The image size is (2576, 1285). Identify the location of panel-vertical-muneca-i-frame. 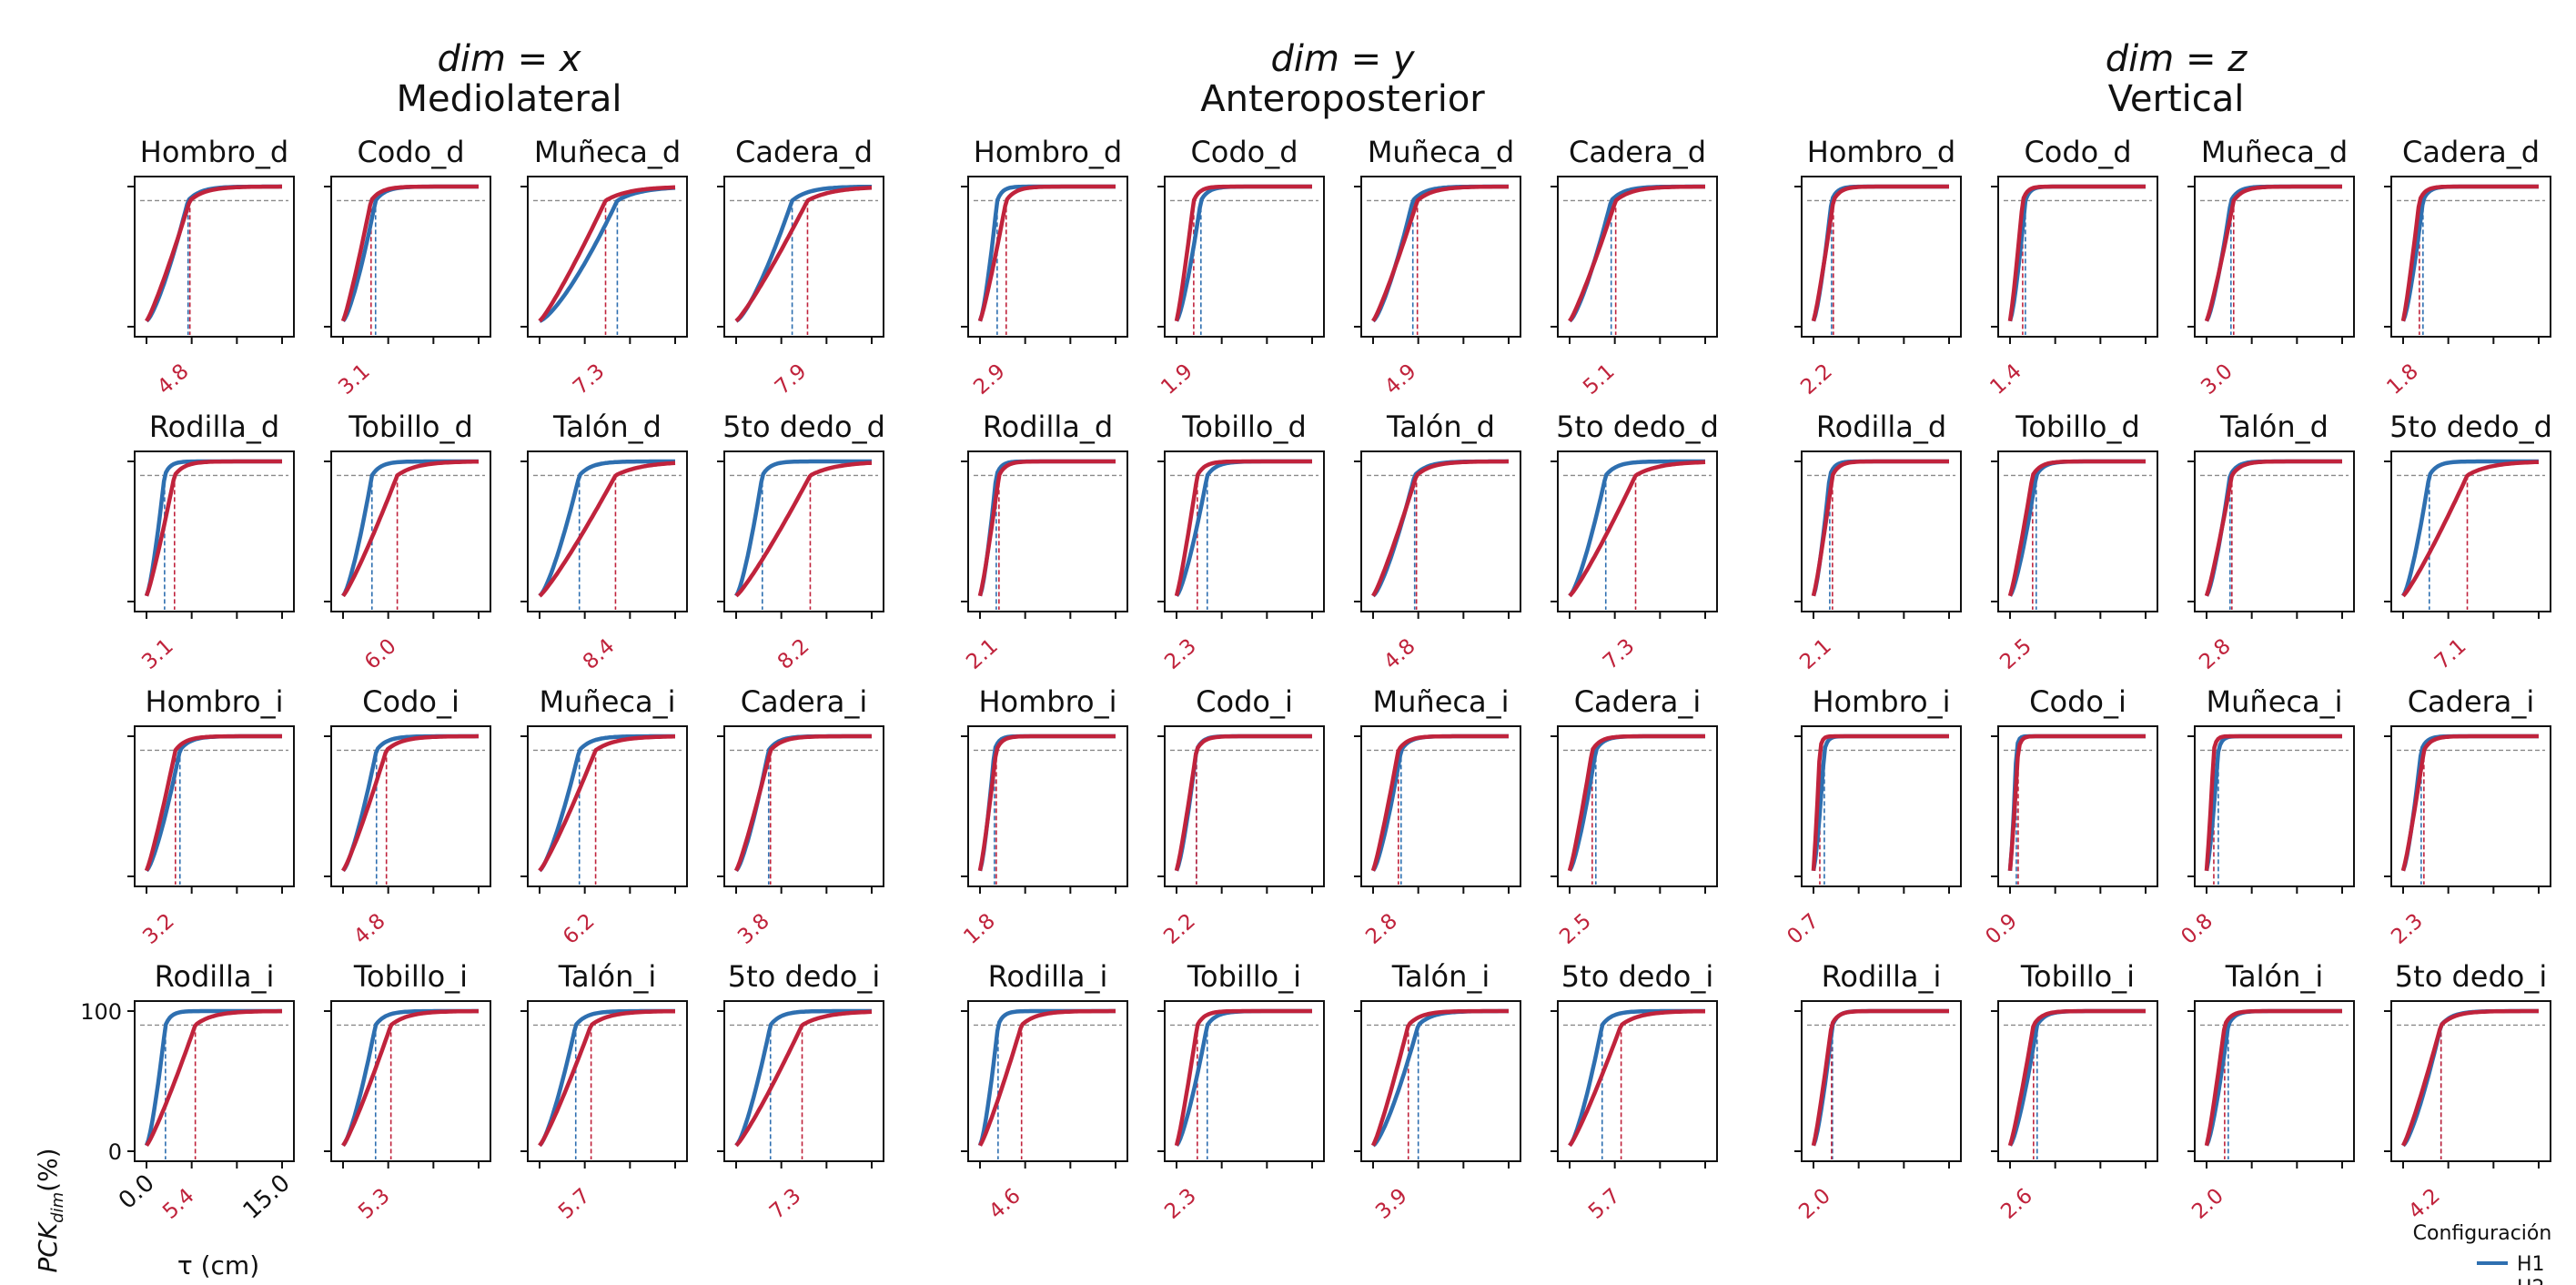
(2274, 806).